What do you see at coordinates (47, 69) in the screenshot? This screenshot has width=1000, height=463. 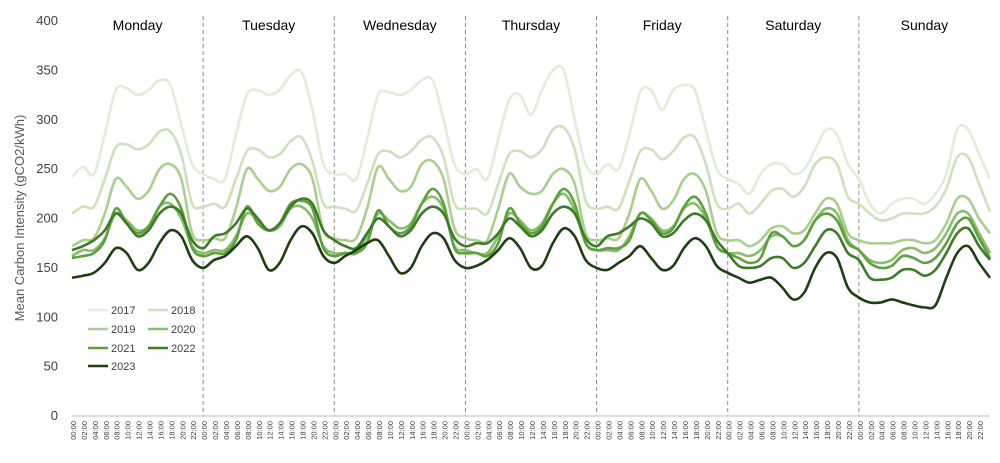 I see `y-tick-label: 350` at bounding box center [47, 69].